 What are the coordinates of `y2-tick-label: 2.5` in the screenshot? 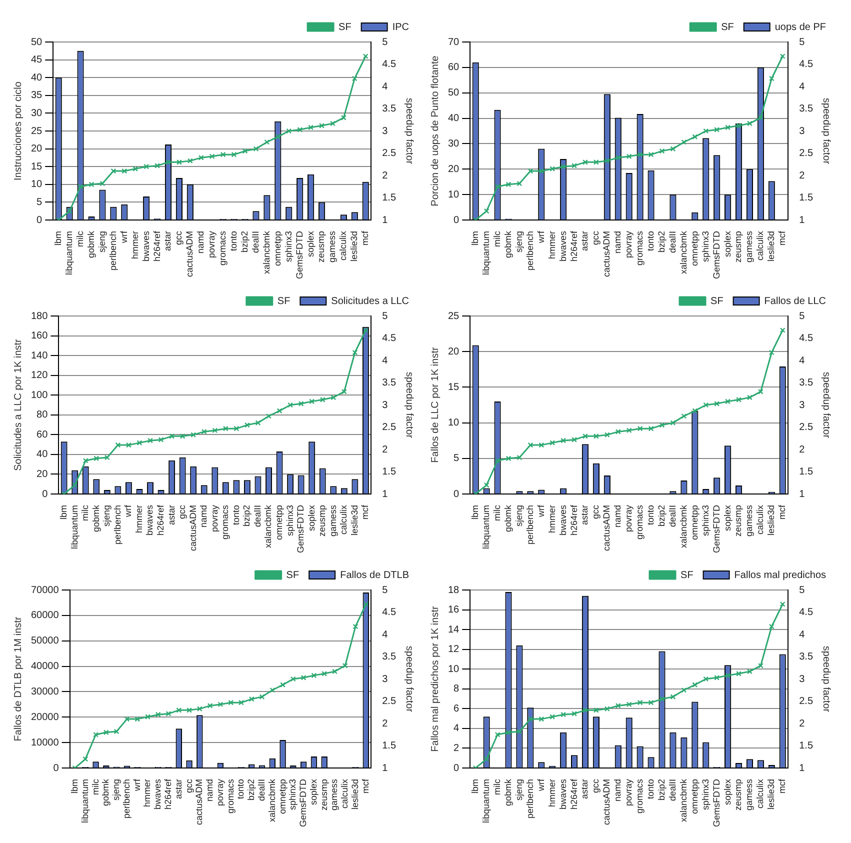 It's located at (389, 701).